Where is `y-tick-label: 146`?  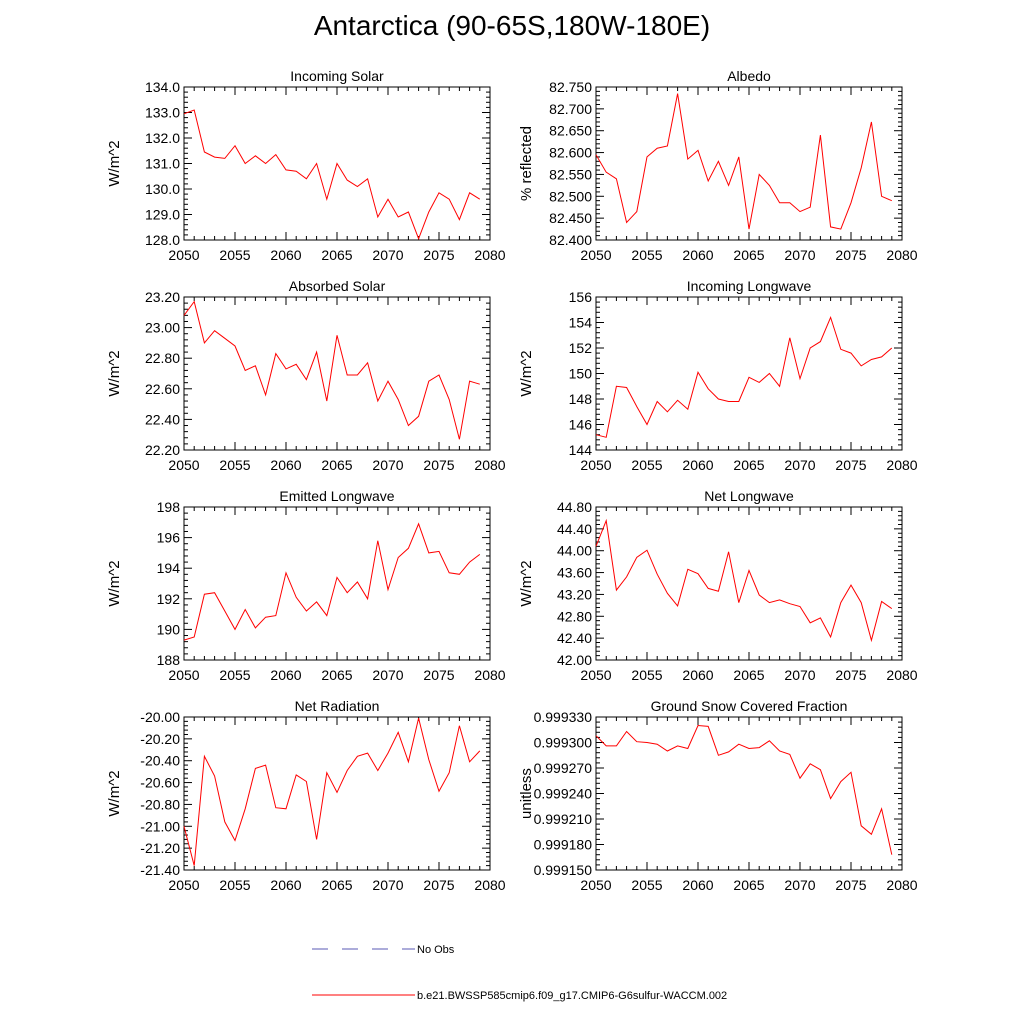 y-tick-label: 146 is located at coordinates (581, 425).